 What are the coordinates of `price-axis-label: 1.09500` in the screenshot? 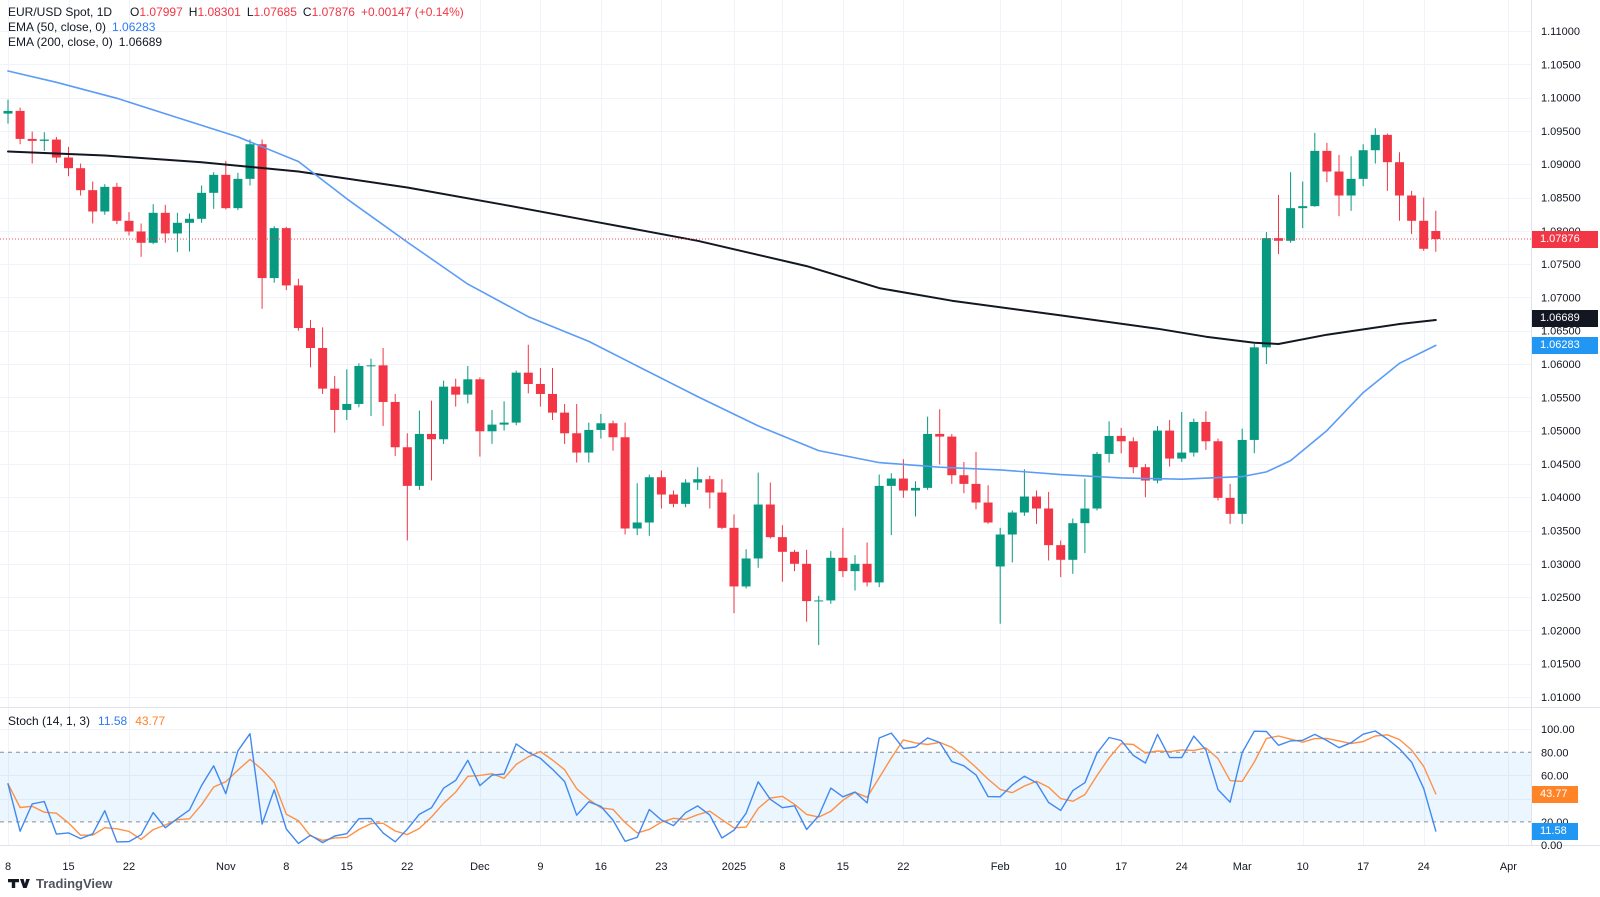 It's located at (1561, 132).